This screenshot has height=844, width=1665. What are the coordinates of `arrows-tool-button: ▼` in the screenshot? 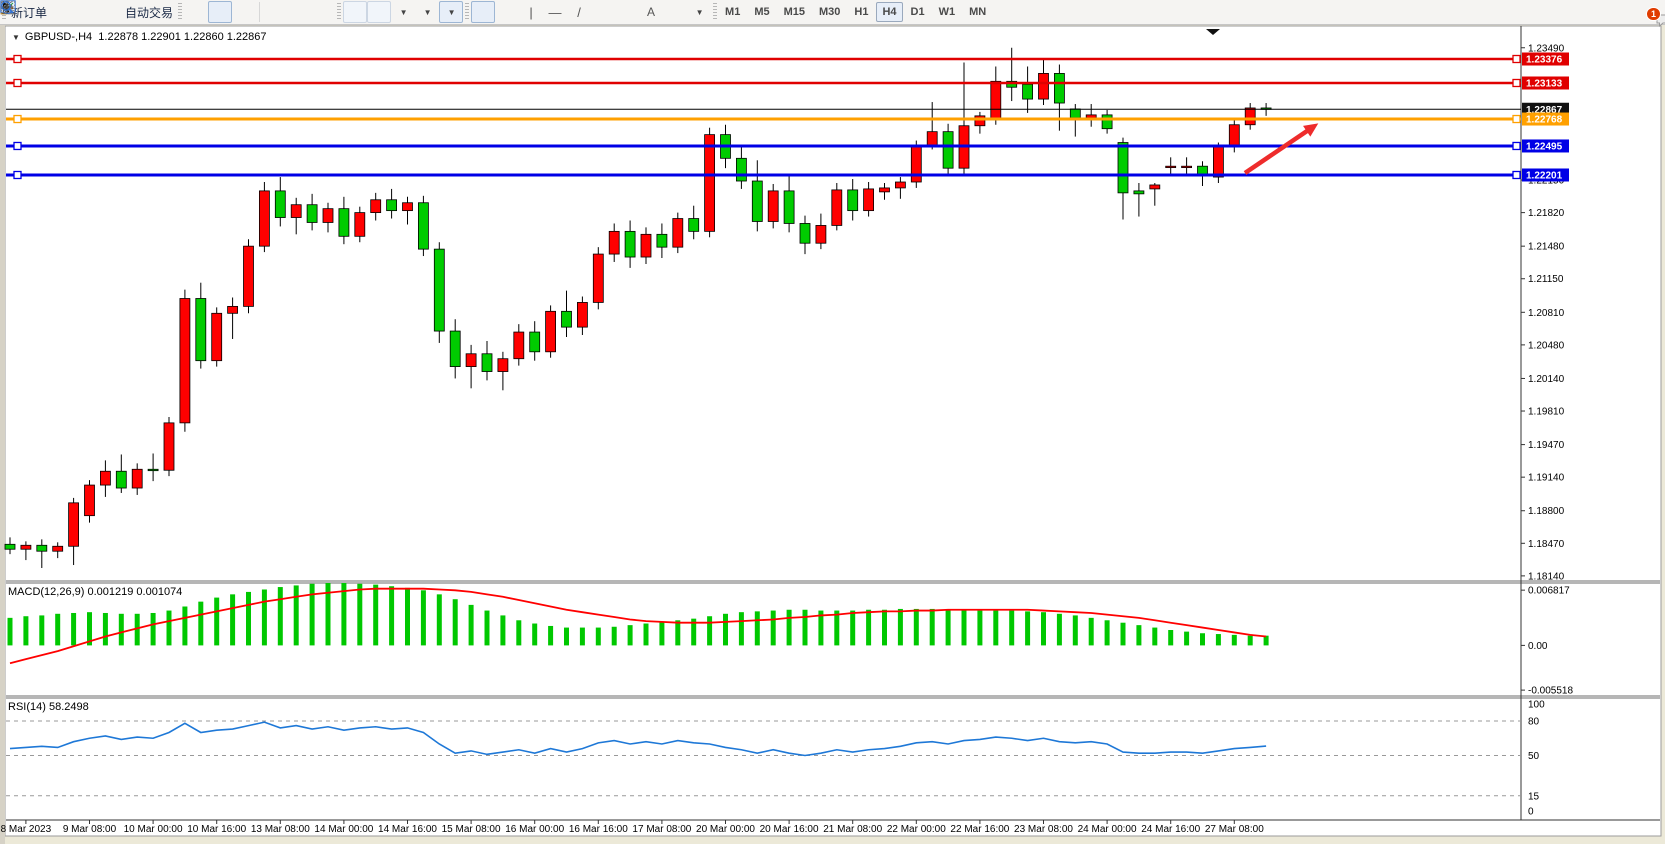 It's located at (356, 12).